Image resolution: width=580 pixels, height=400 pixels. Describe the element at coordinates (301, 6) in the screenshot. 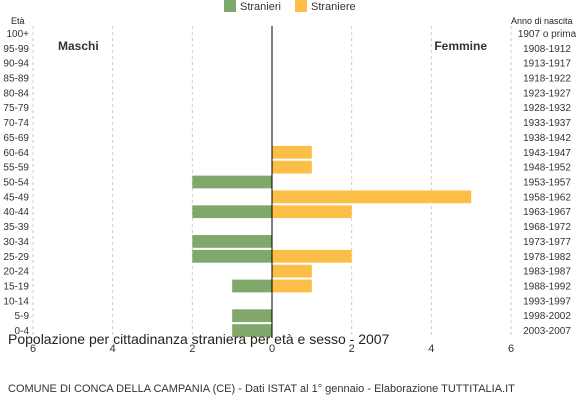

I see `legend-swatch-straniere` at that location.